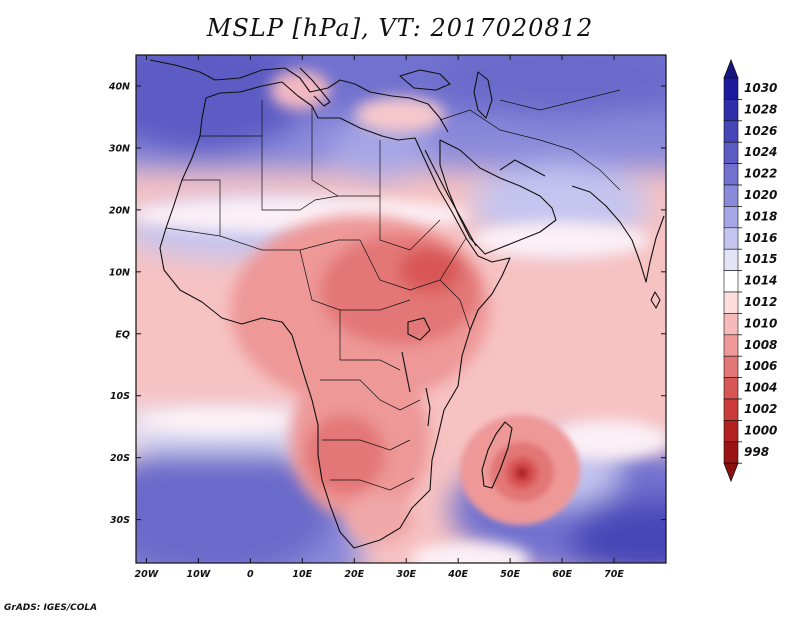  I want to click on x-tick-label: 40E, so click(457, 574).